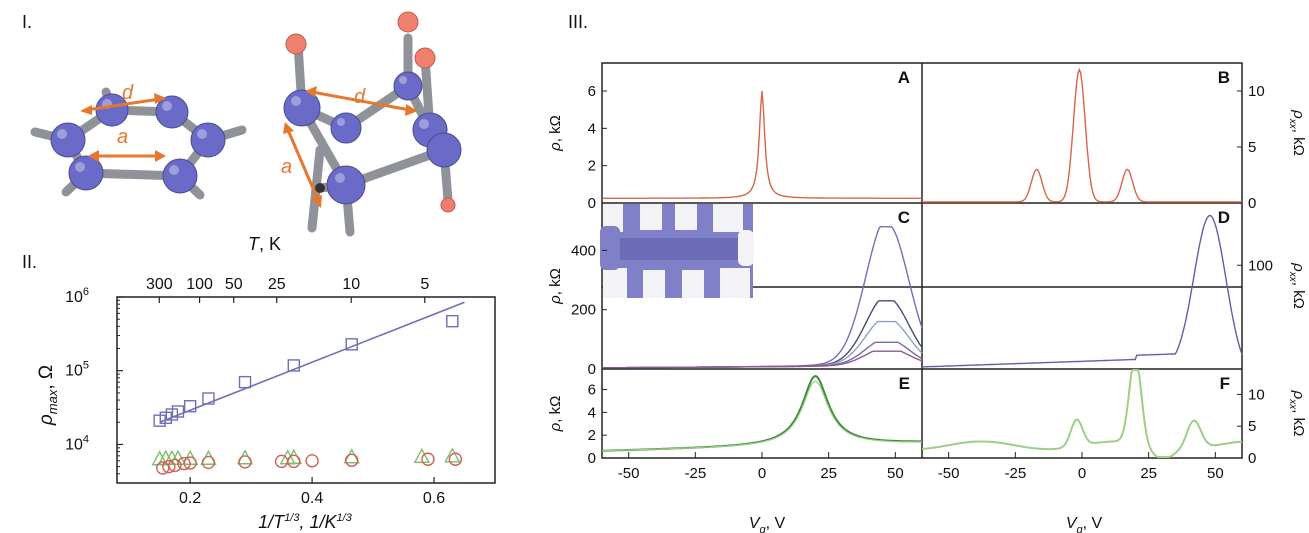  Describe the element at coordinates (555, 133) in the screenshot. I see `panel-ylabel: ρ, kΩ` at that location.